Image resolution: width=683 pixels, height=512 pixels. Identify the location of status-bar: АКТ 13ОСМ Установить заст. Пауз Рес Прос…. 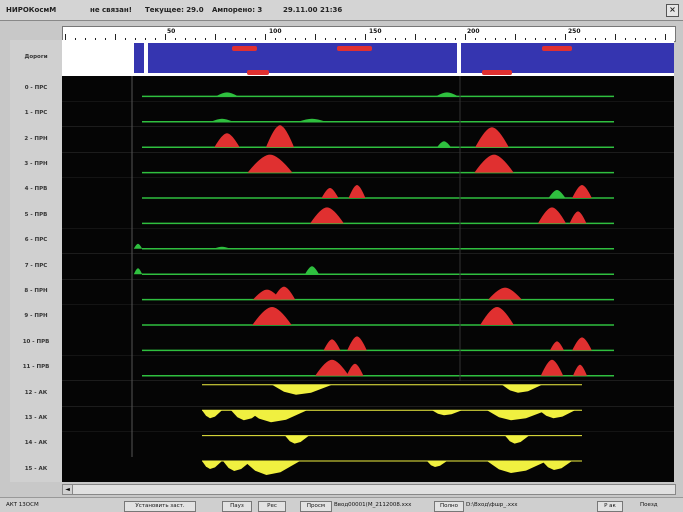
(341, 504).